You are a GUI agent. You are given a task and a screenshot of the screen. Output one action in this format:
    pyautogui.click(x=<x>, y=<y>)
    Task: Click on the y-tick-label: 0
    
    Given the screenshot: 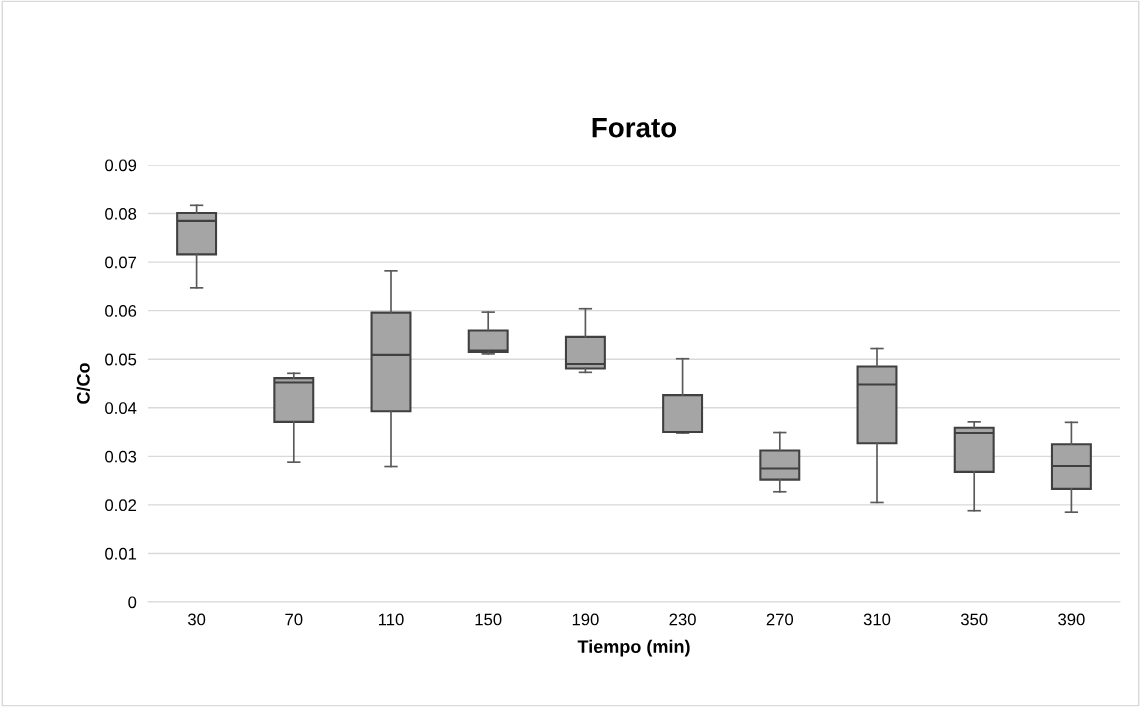 What is the action you would take?
    pyautogui.click(x=132, y=602)
    